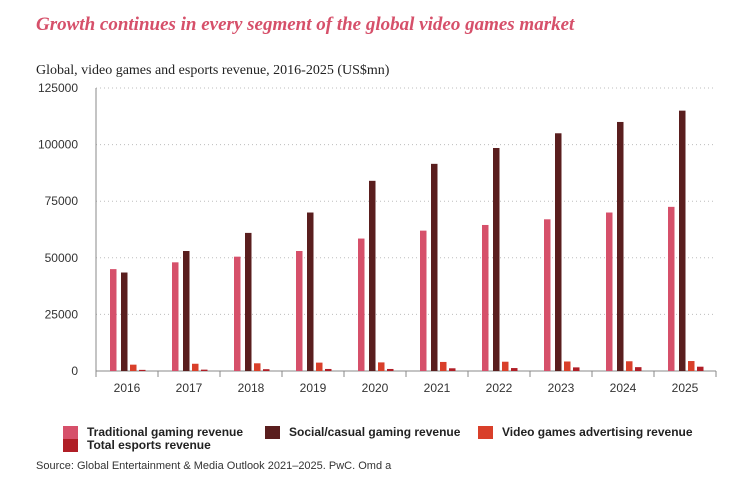  Describe the element at coordinates (251, 388) in the screenshot. I see `x-tick-label: 2018` at that location.